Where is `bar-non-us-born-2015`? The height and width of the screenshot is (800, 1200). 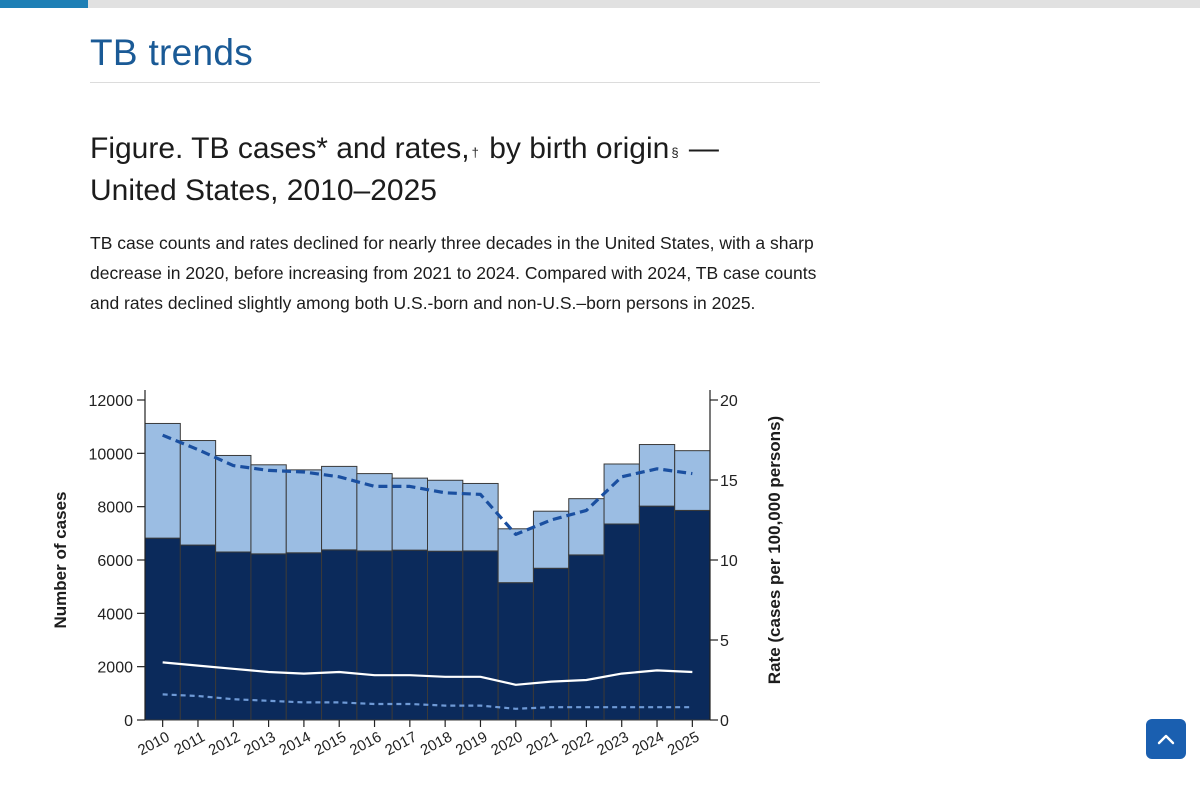 bar-non-us-born-2015 is located at coordinates (339, 635).